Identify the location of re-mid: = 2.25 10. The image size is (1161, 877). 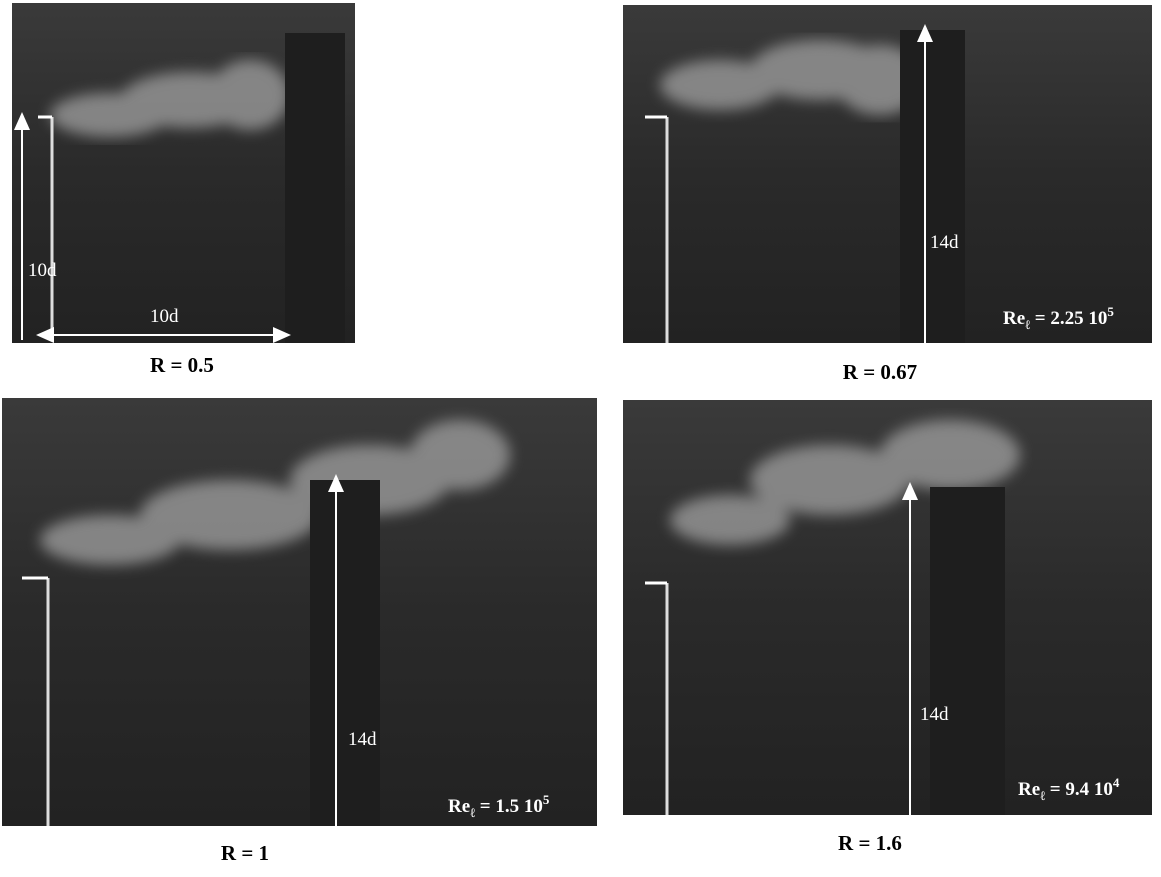
(1068, 318).